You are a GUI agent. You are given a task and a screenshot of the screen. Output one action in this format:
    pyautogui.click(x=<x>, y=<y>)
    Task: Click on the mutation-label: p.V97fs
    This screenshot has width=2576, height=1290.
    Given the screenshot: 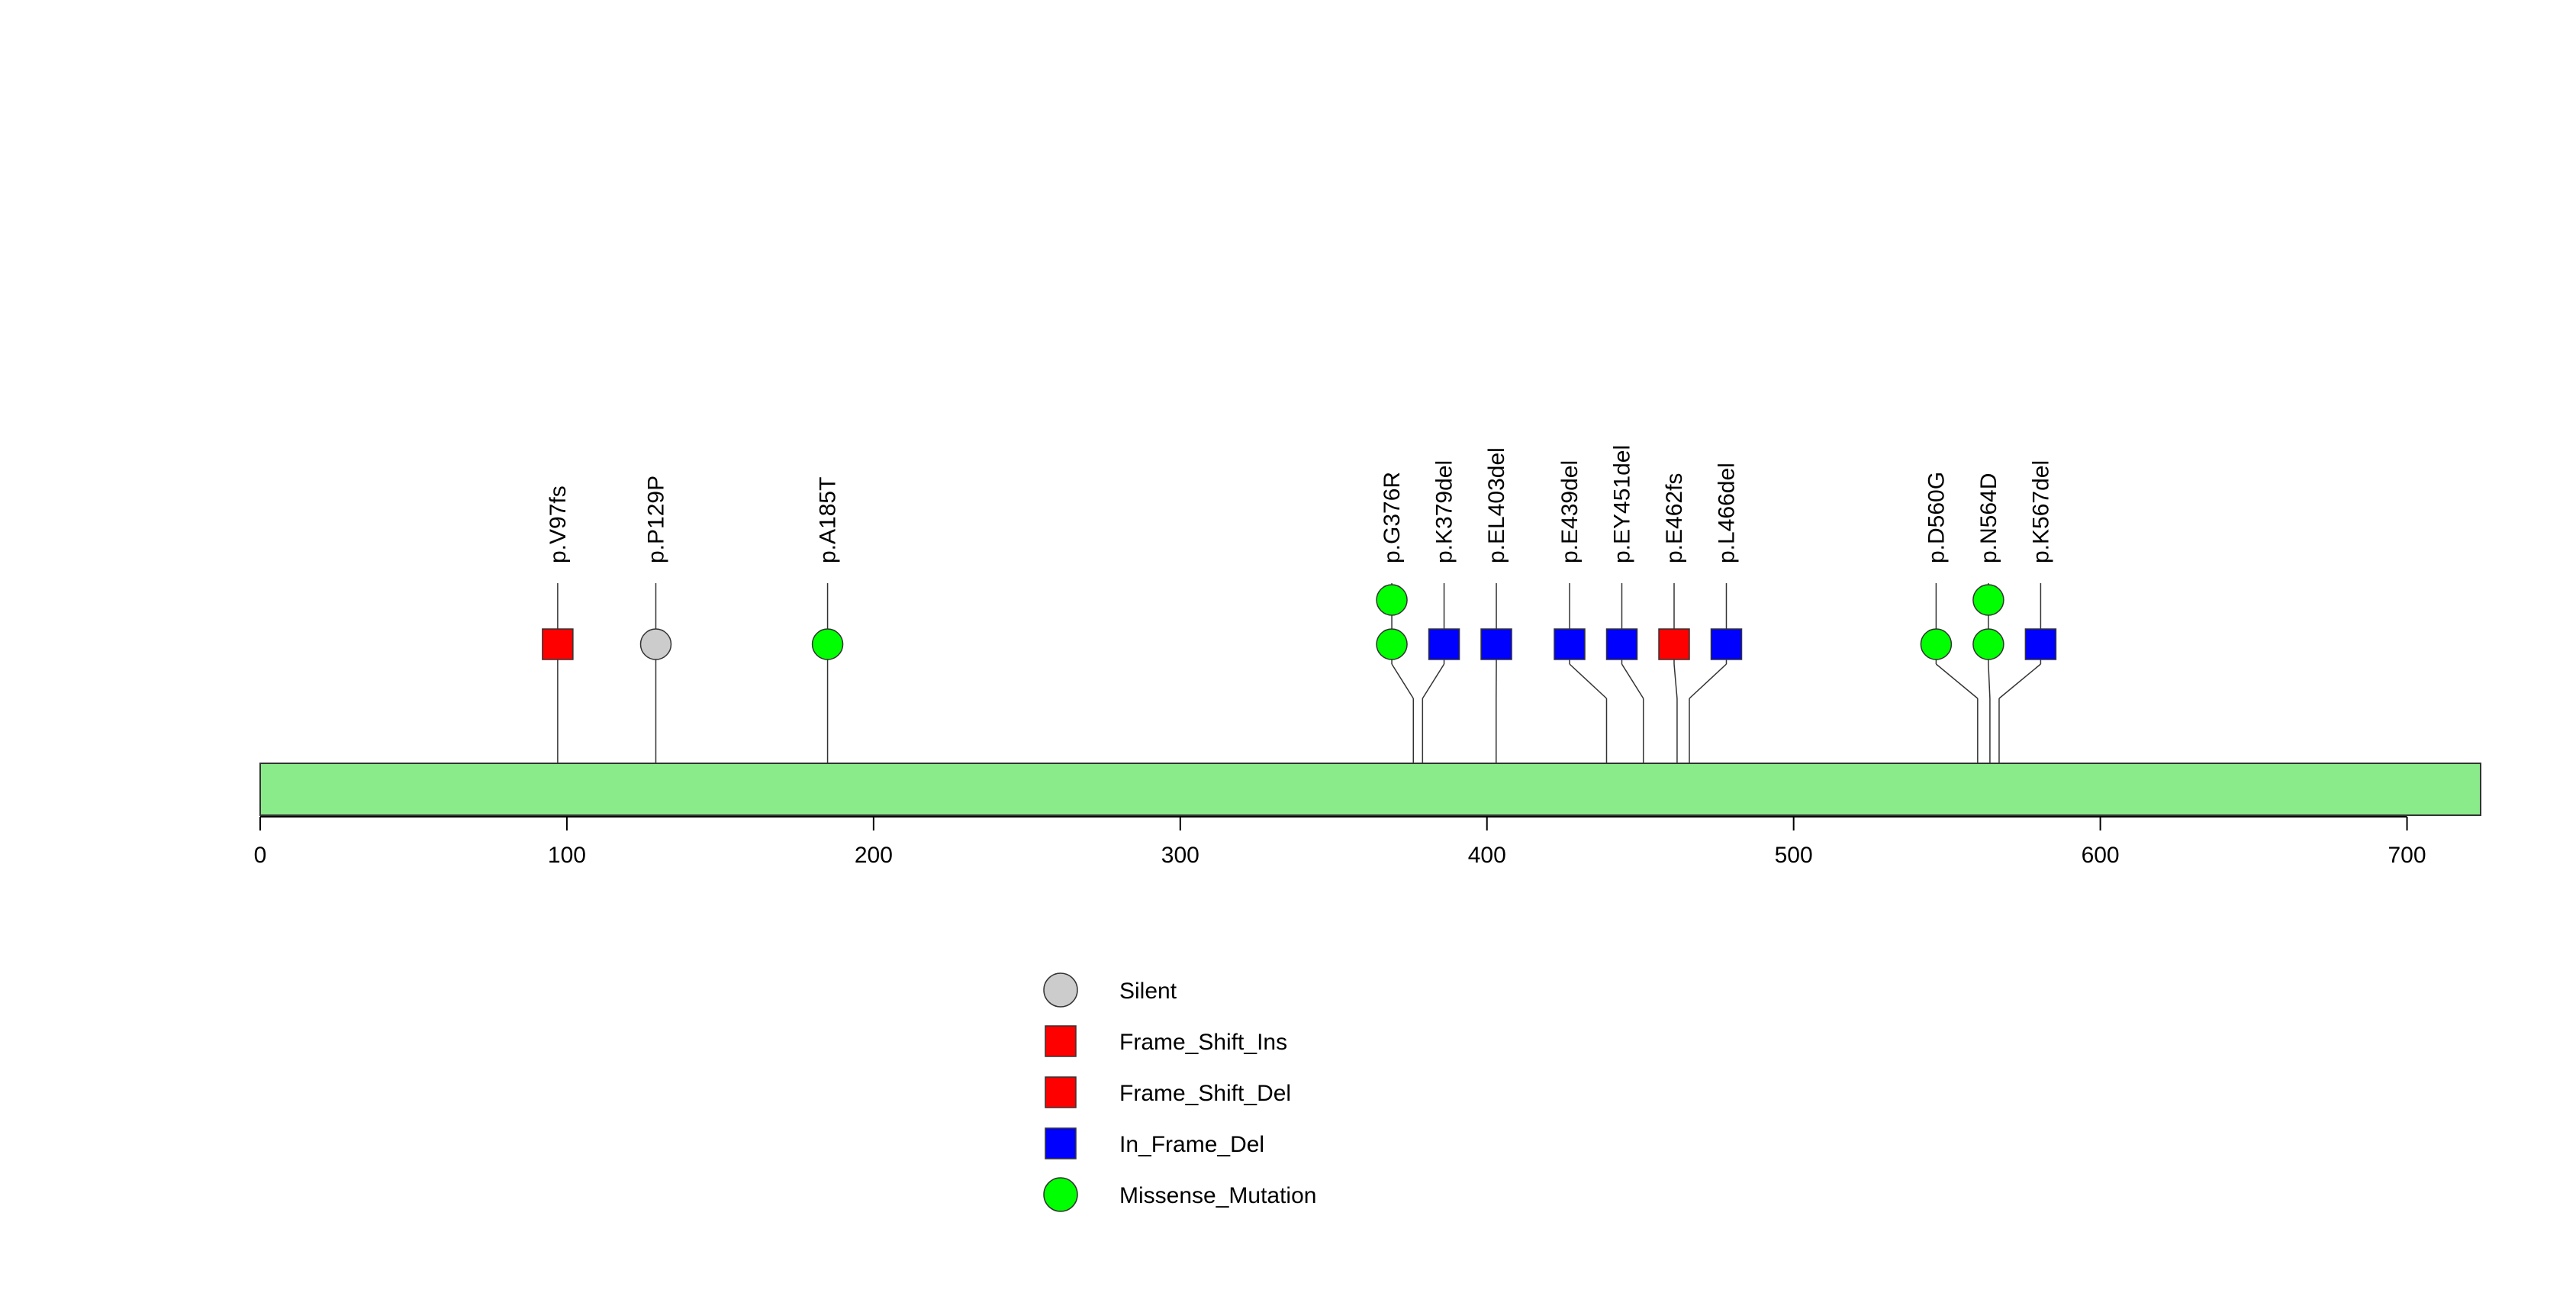 What is the action you would take?
    pyautogui.click(x=558, y=524)
    